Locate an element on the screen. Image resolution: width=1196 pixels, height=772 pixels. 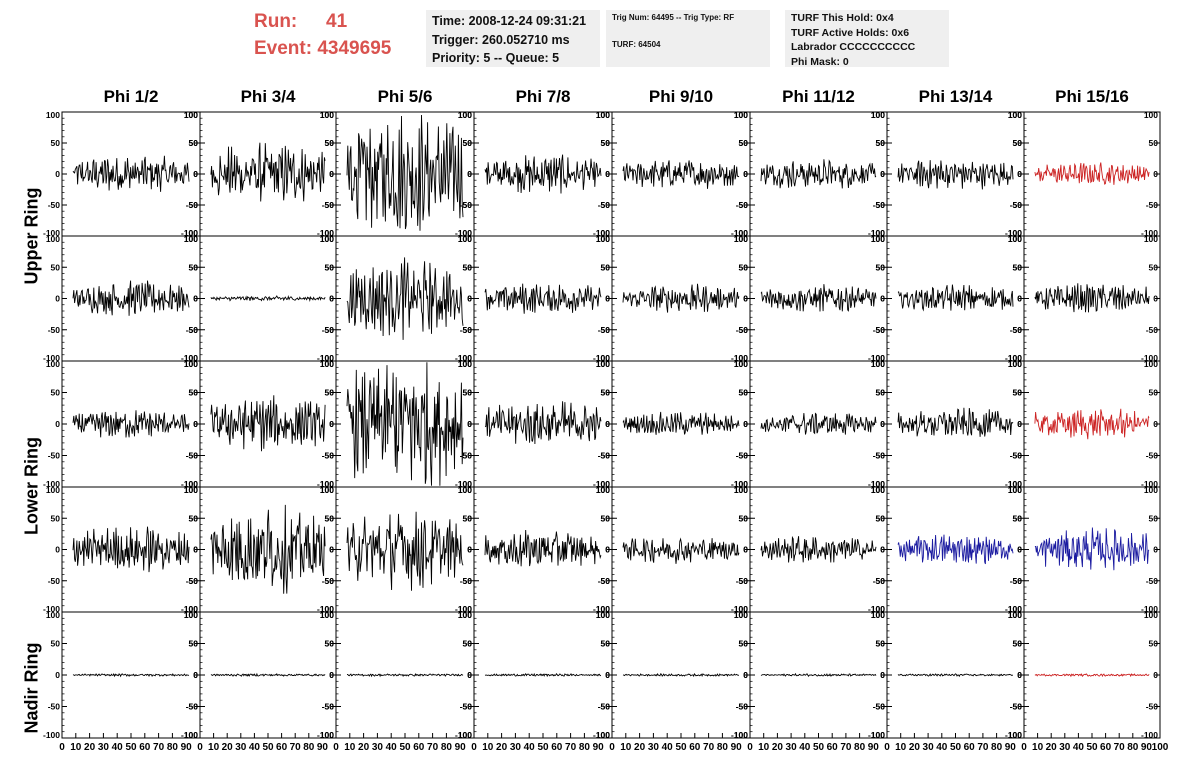
event-label: Event: is located at coordinates (283, 48).